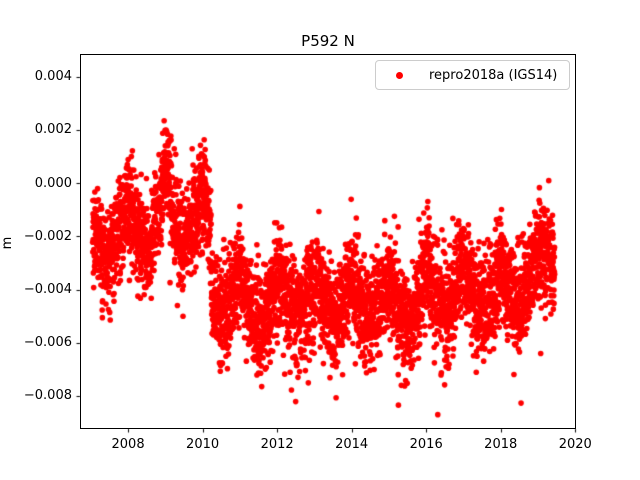 This screenshot has width=640, height=480. What do you see at coordinates (47, 236) in the screenshot?
I see `y-tick-label: −0.002` at bounding box center [47, 236].